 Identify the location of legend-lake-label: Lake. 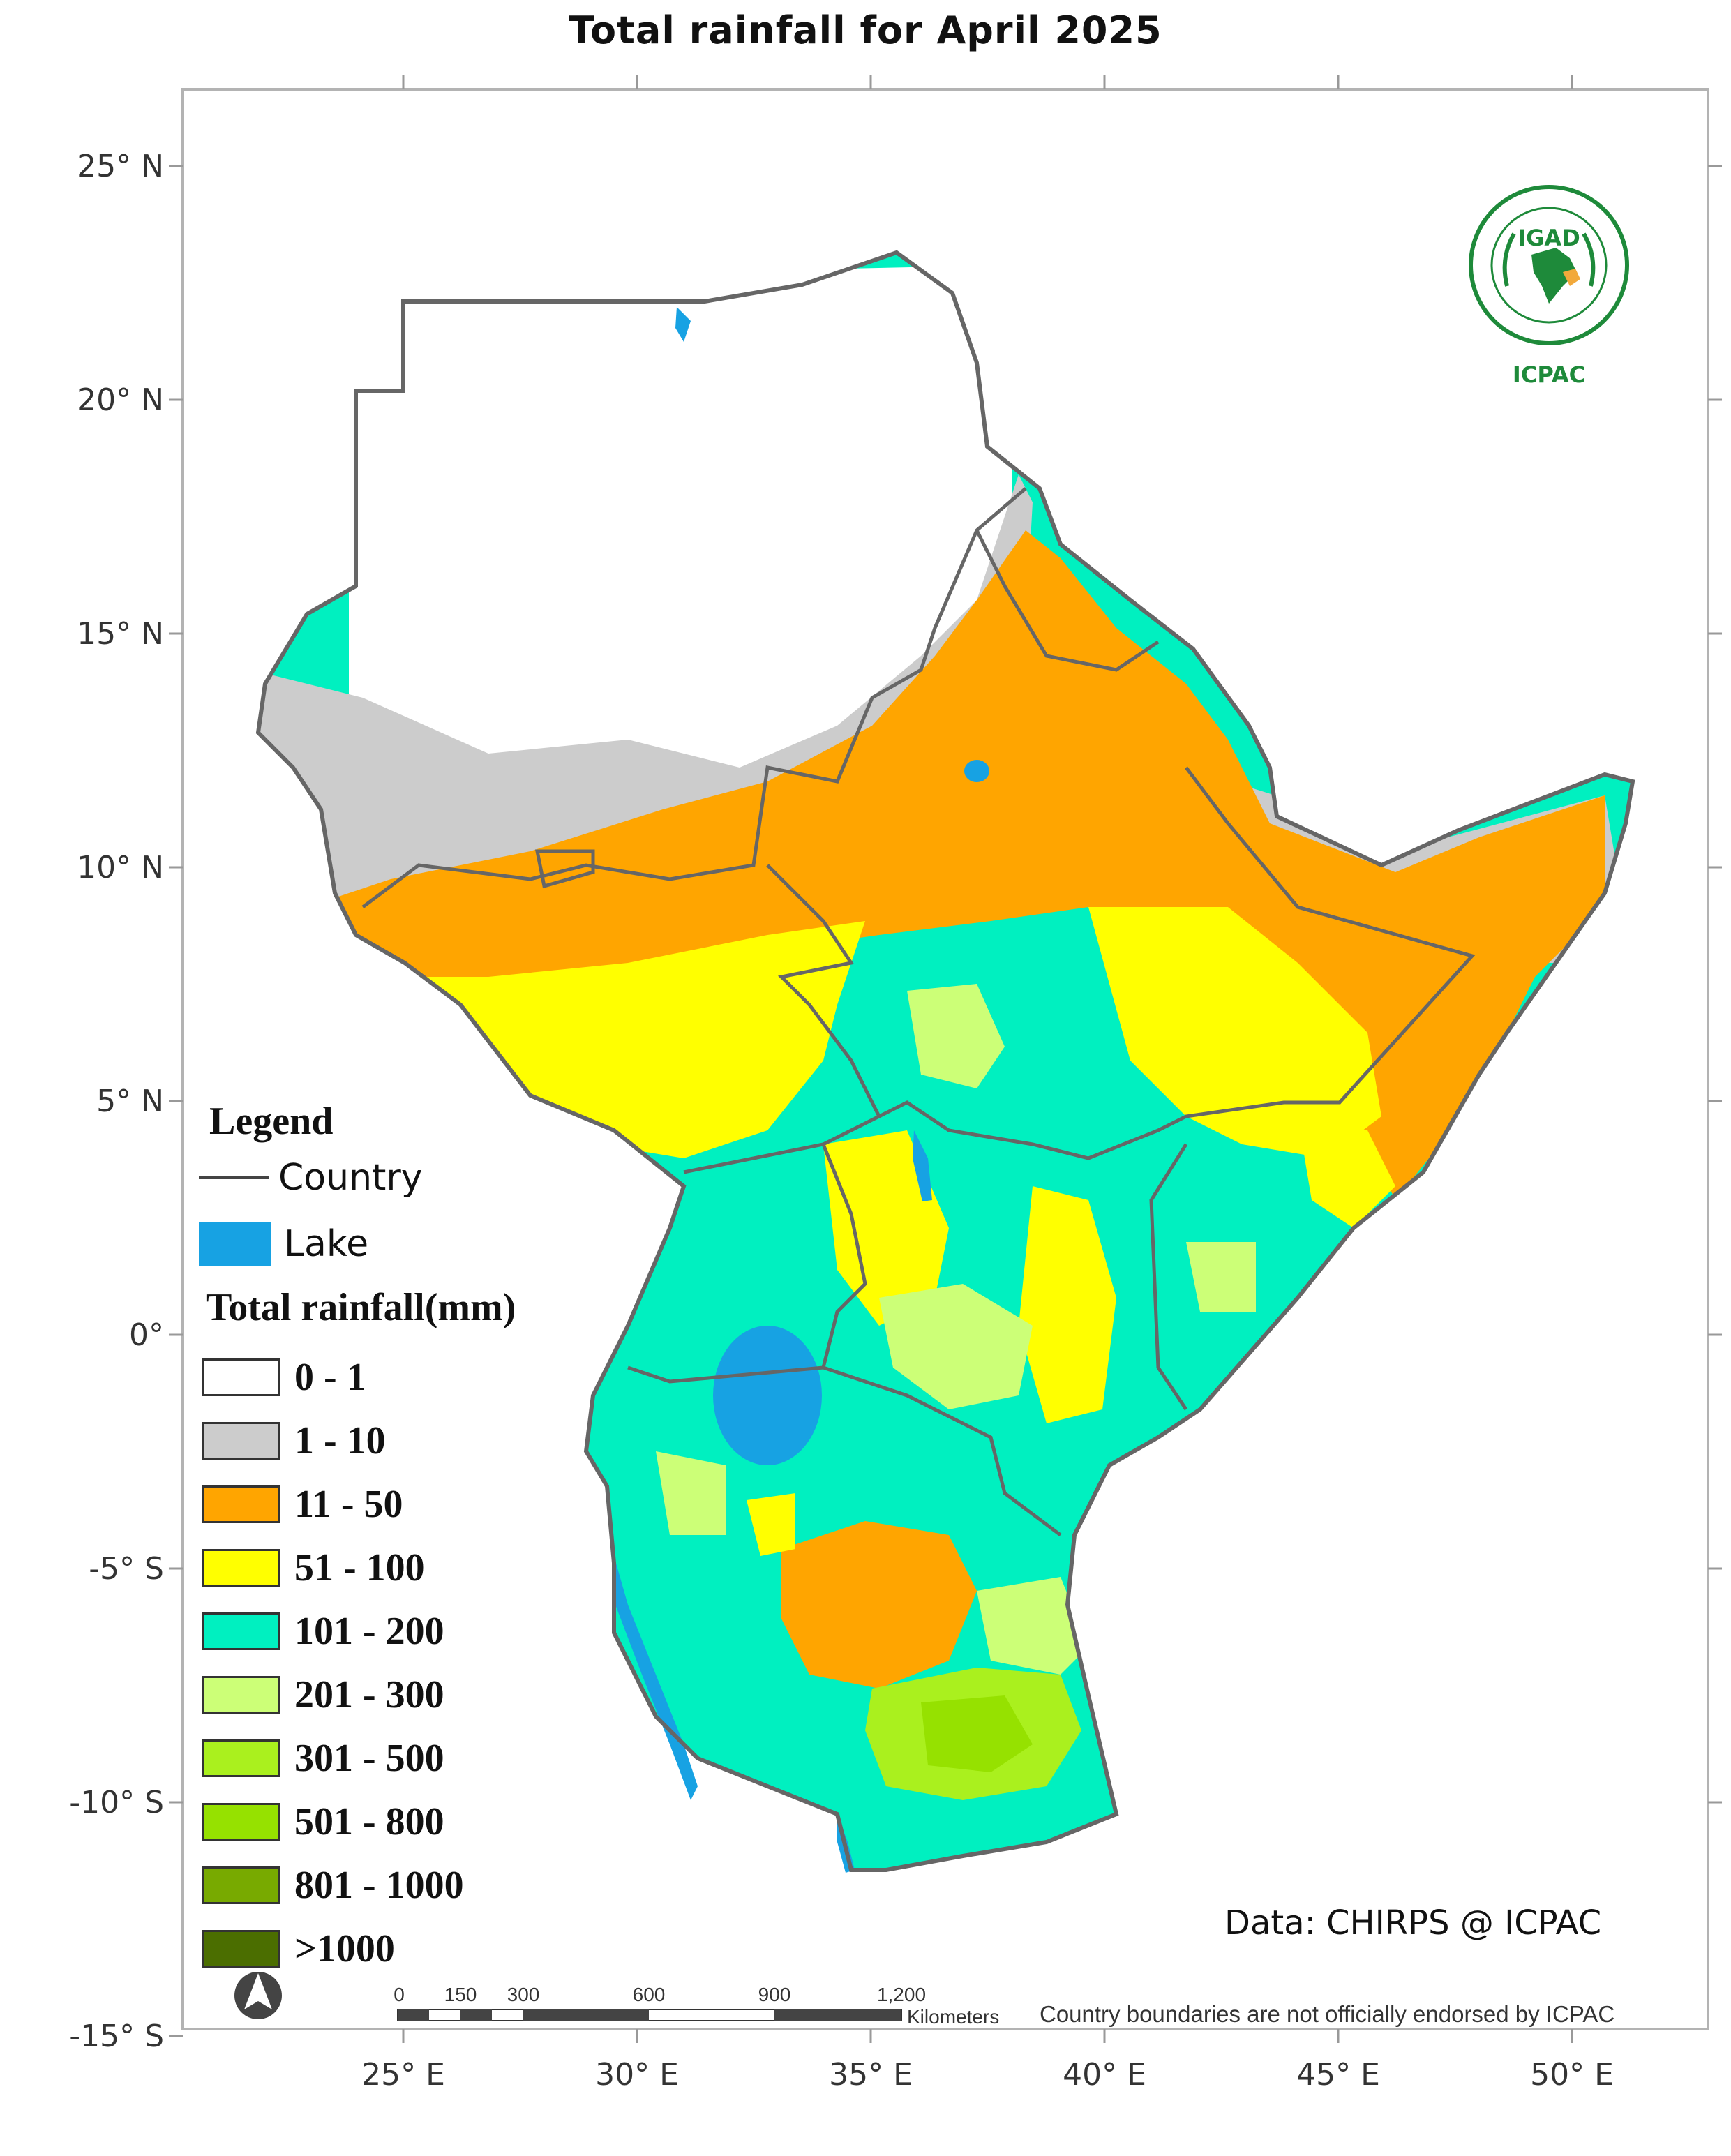
(326, 1244).